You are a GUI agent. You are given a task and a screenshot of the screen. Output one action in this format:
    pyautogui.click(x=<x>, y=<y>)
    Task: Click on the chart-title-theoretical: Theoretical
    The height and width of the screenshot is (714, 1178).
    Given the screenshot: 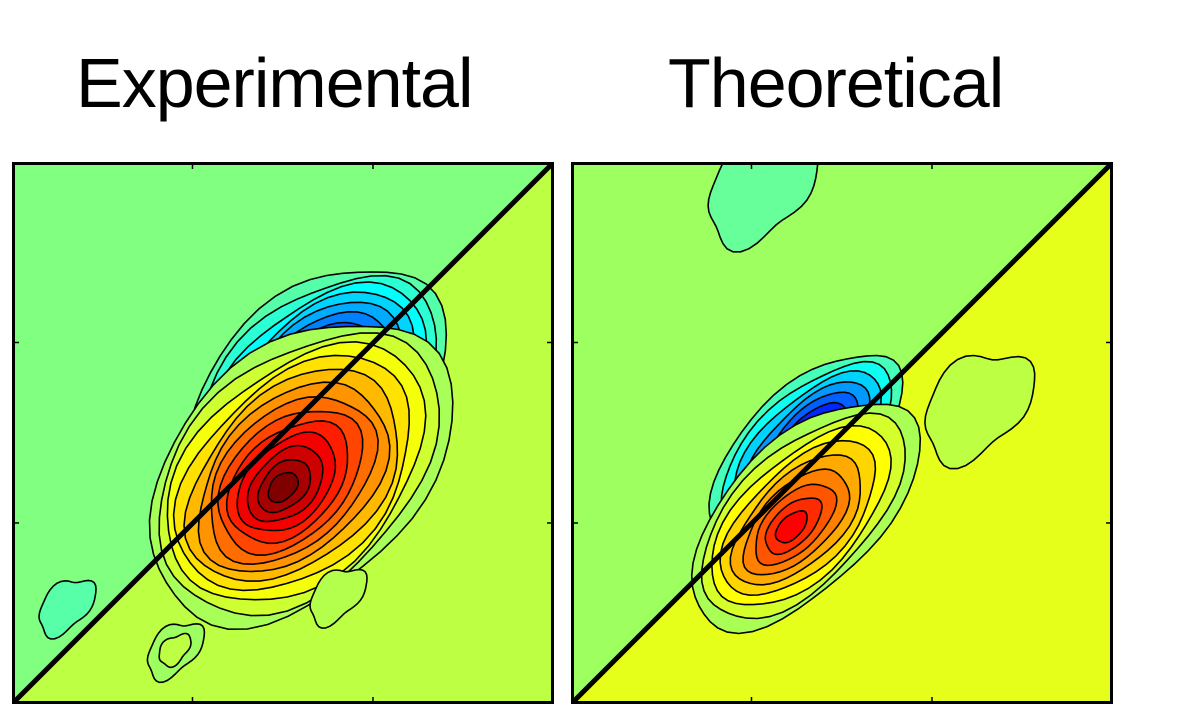 What is the action you would take?
    pyautogui.click(x=836, y=83)
    